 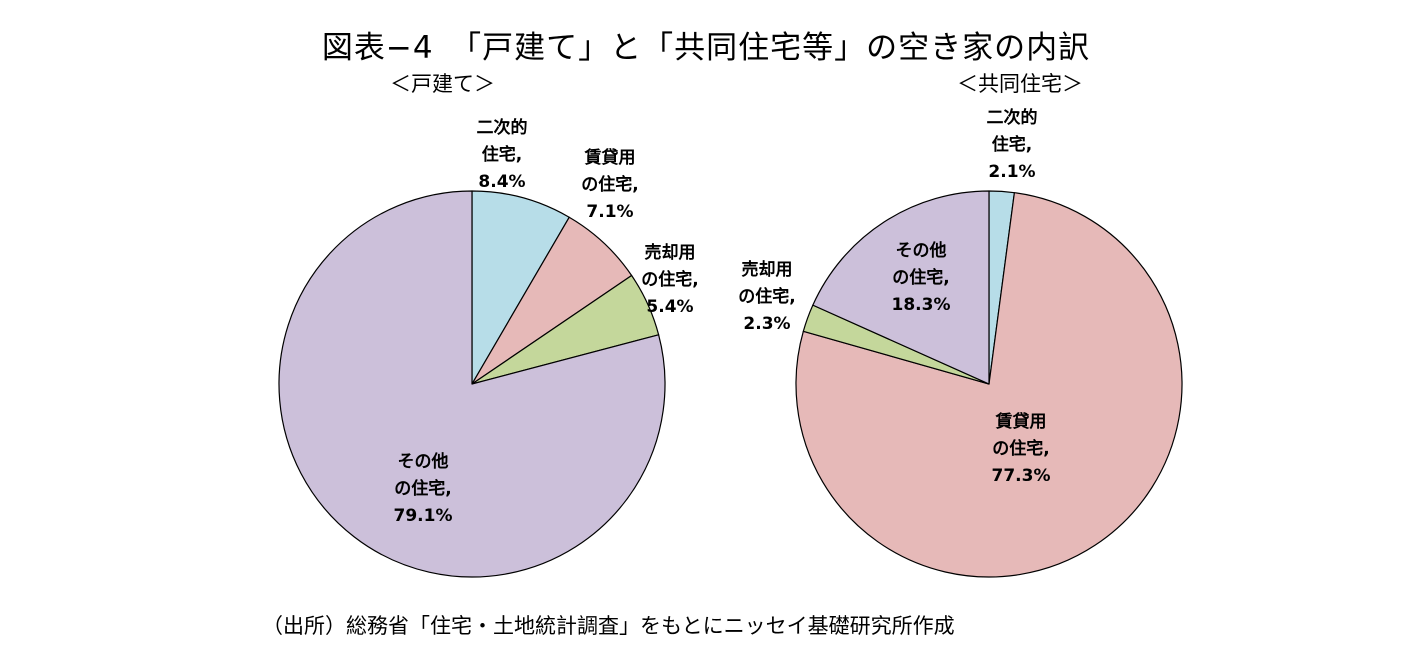 I want to click on data-label-detached-second-home: 二次的住宅, 8.4%, so click(x=502, y=154).